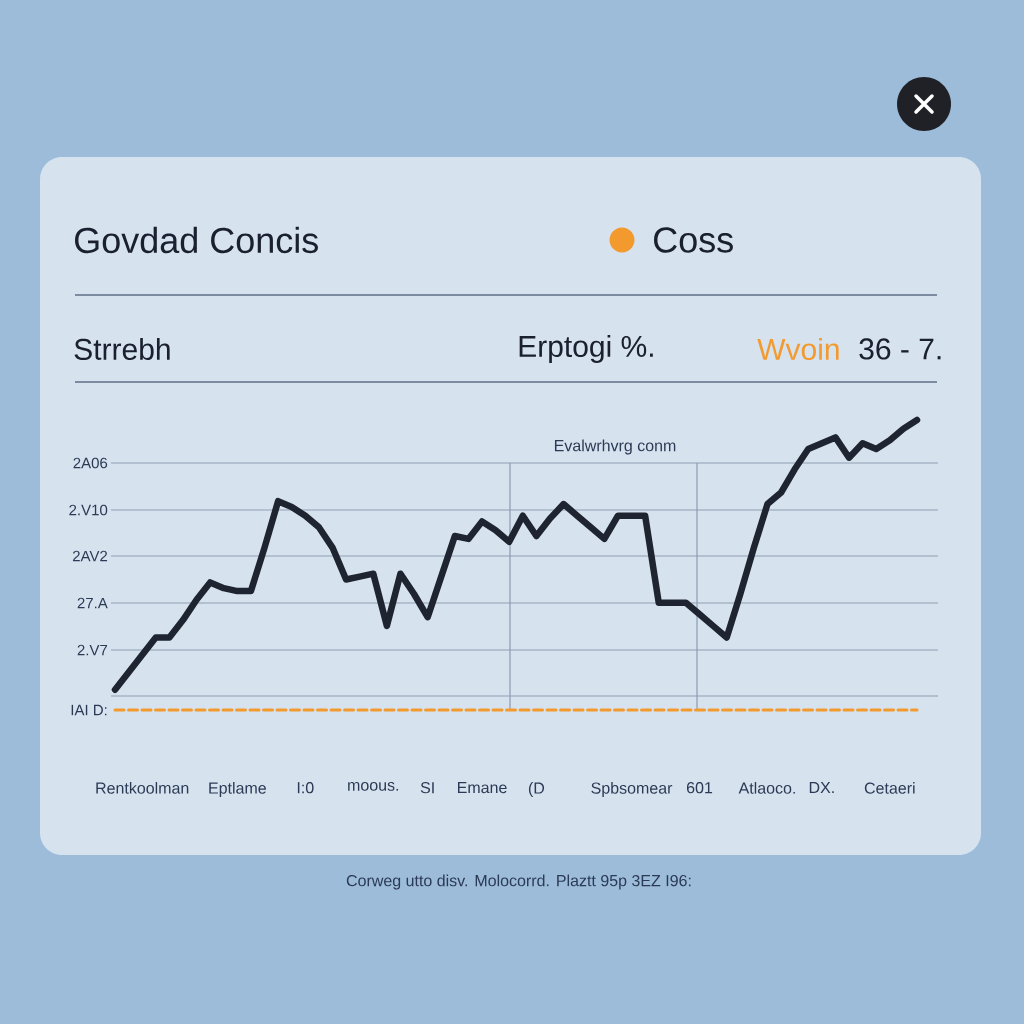 Image resolution: width=1024 pixels, height=1024 pixels. Describe the element at coordinates (821, 788) in the screenshot. I see `x-tick-label: DX.` at that location.